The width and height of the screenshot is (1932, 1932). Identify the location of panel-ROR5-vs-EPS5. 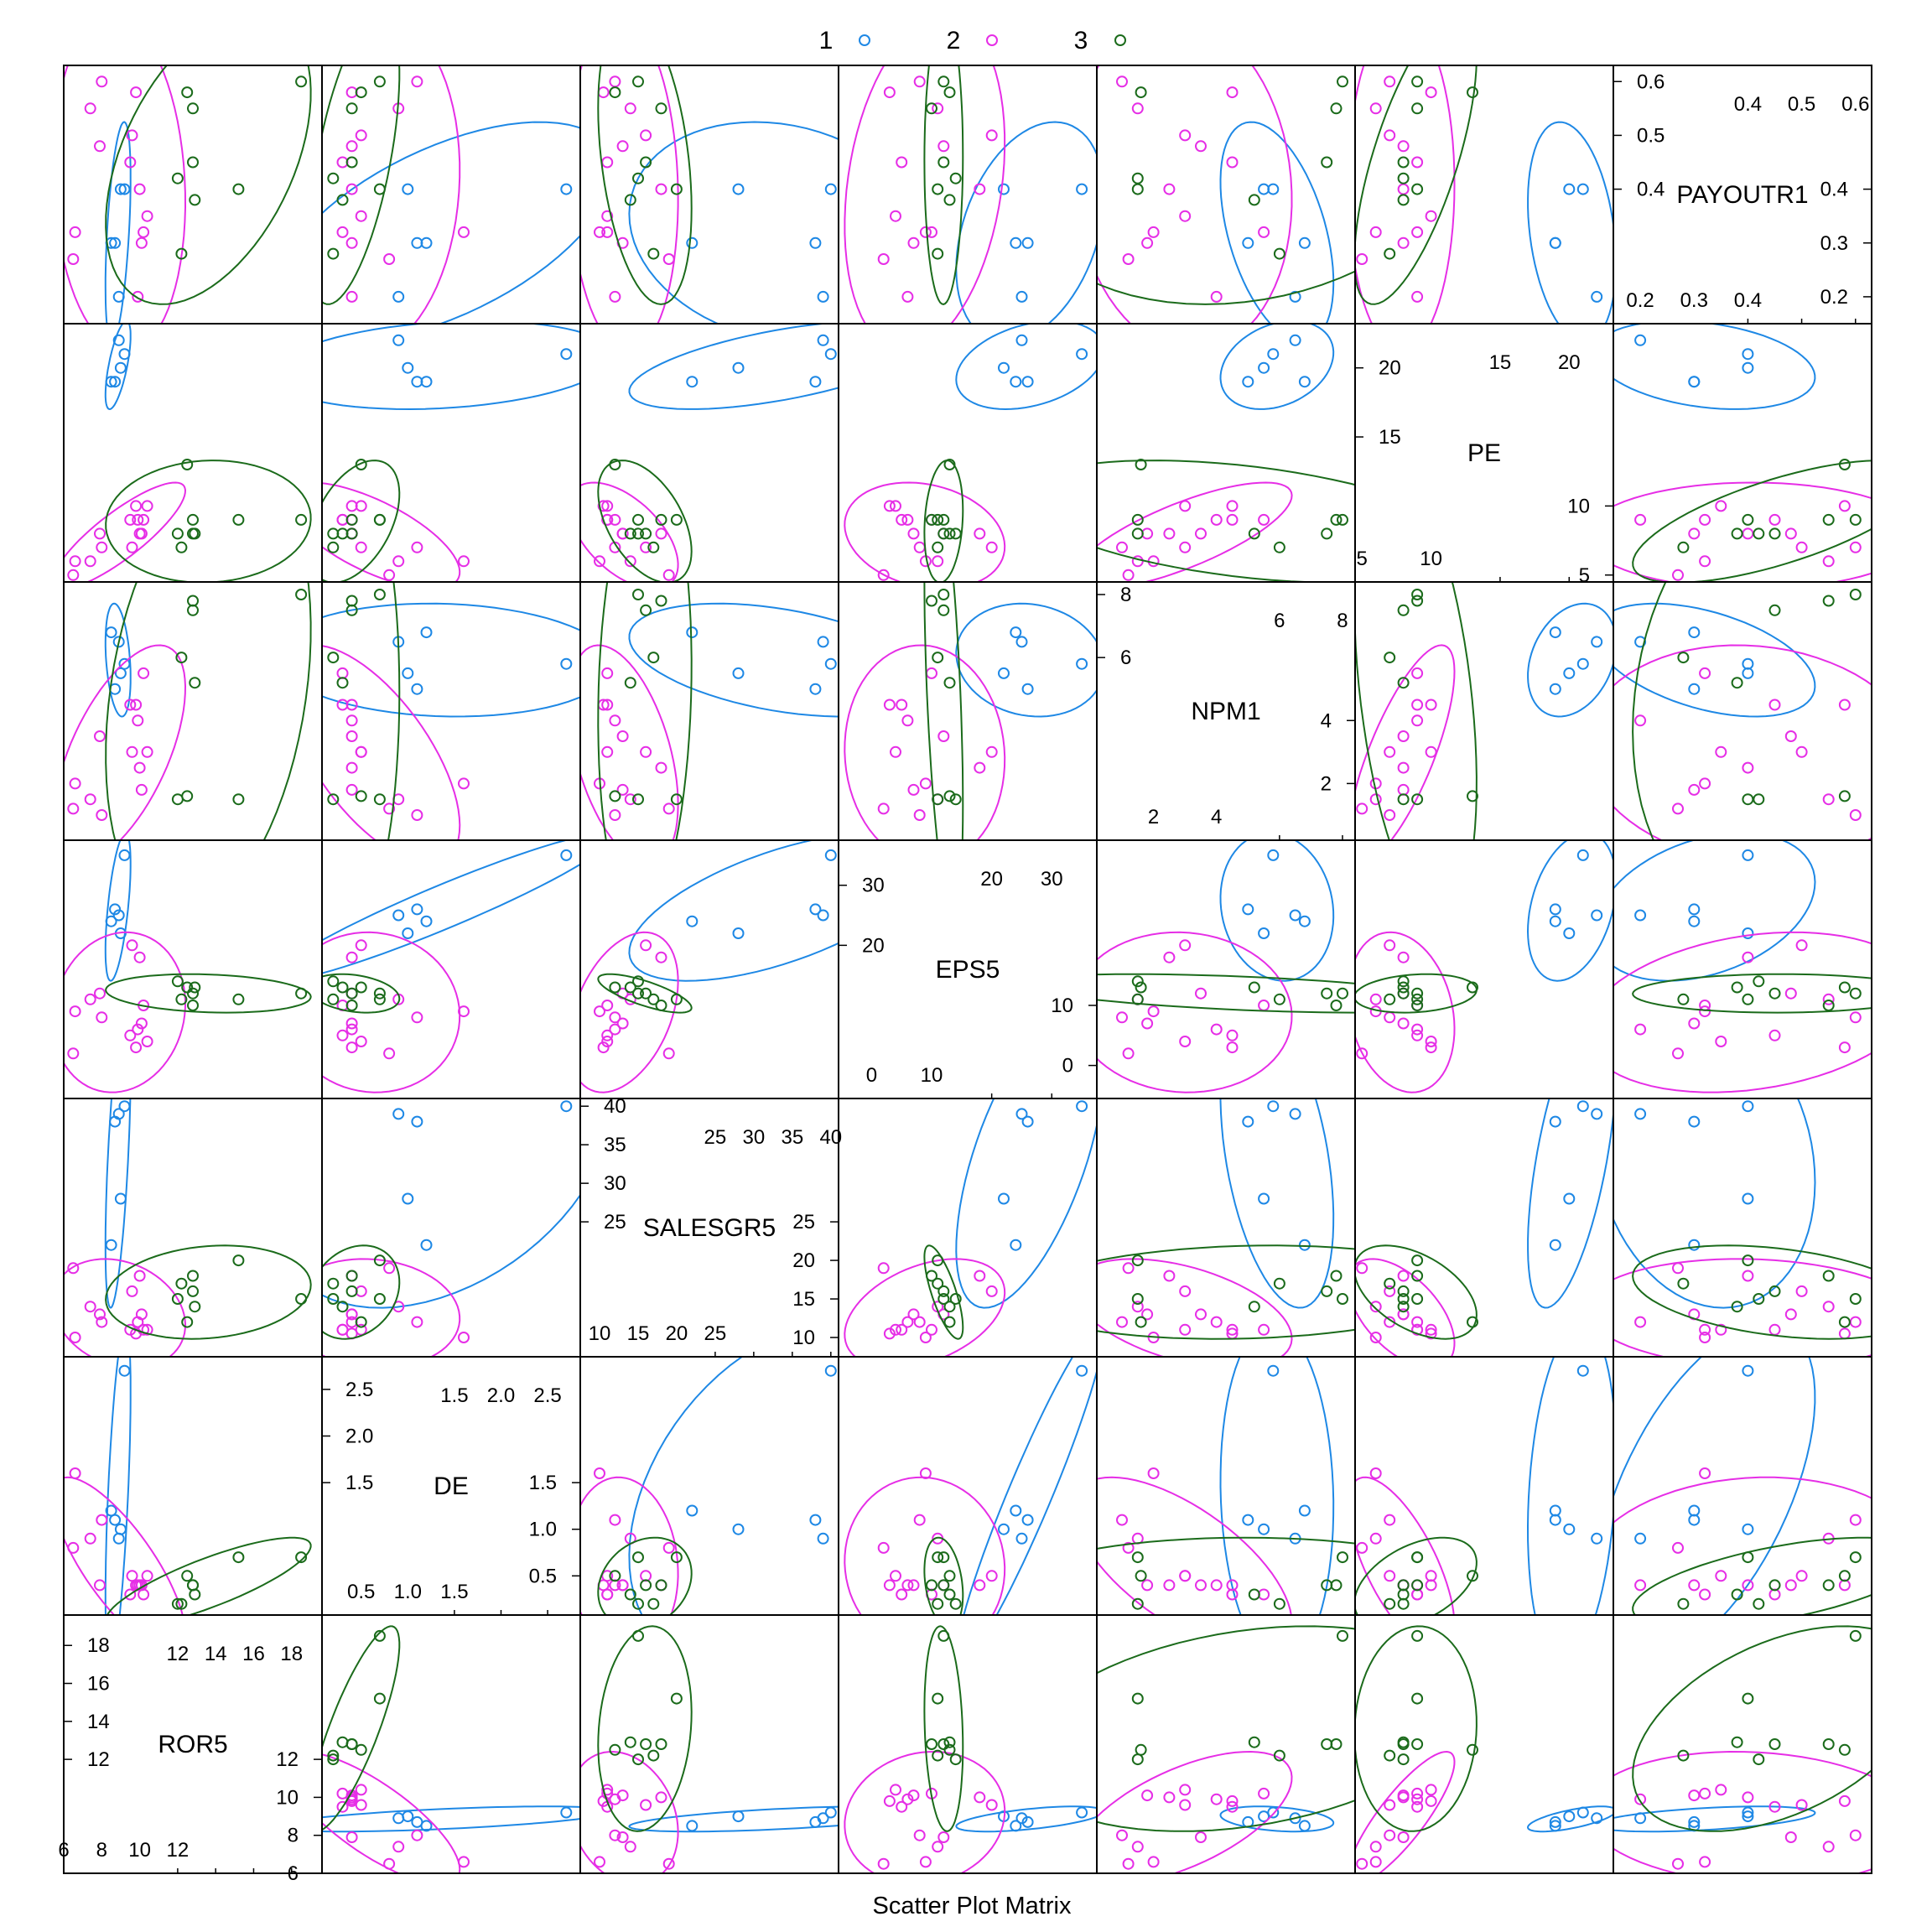
(968, 1744).